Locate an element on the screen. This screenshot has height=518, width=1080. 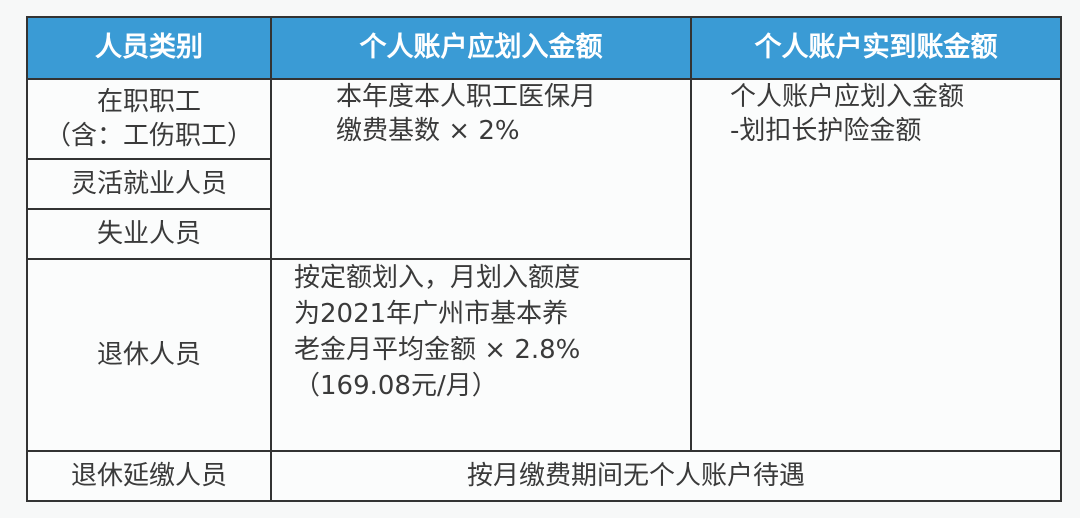
header-allocated-amount: 个人账户应划入金额 is located at coordinates (481, 48).